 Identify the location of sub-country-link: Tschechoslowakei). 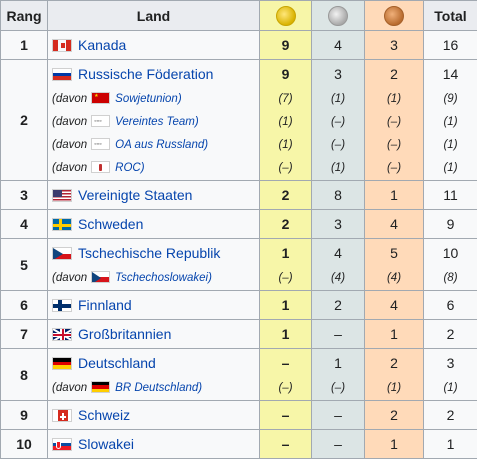
(163, 278).